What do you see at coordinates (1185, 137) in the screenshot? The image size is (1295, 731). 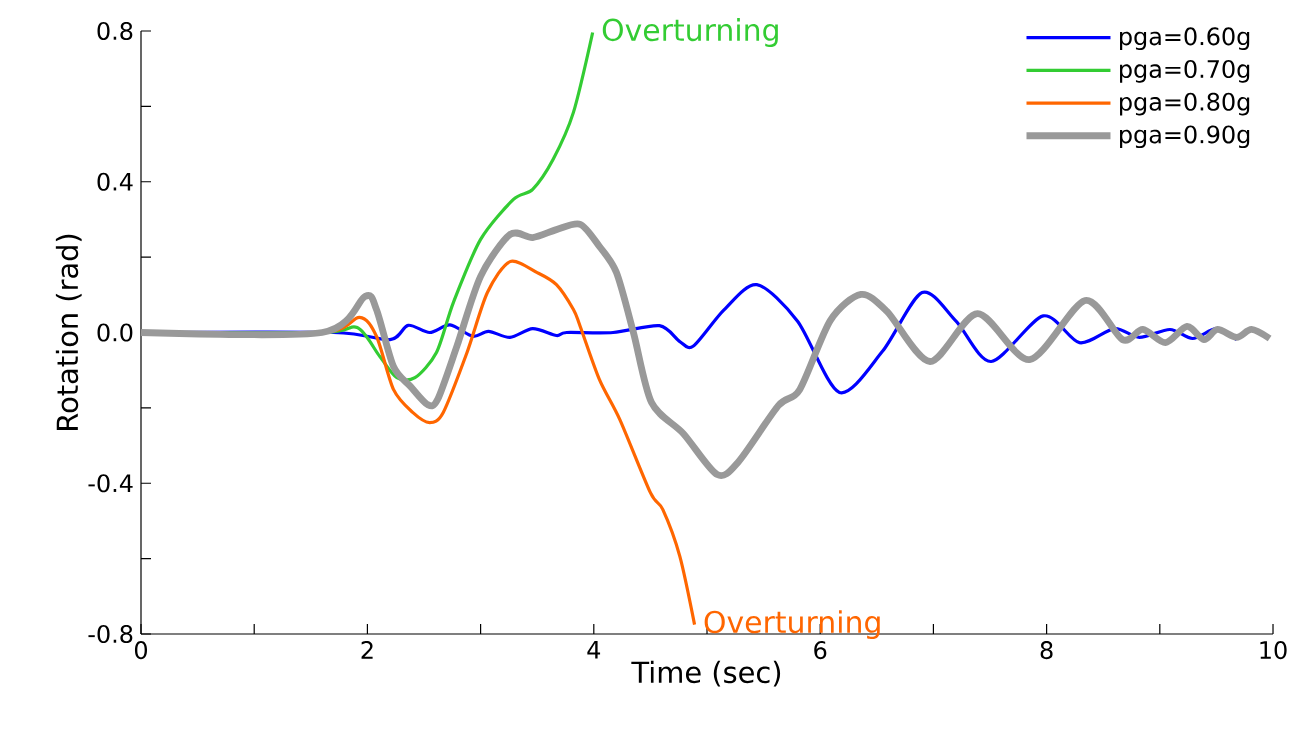 I see `legend-label: pga=0.90g` at bounding box center [1185, 137].